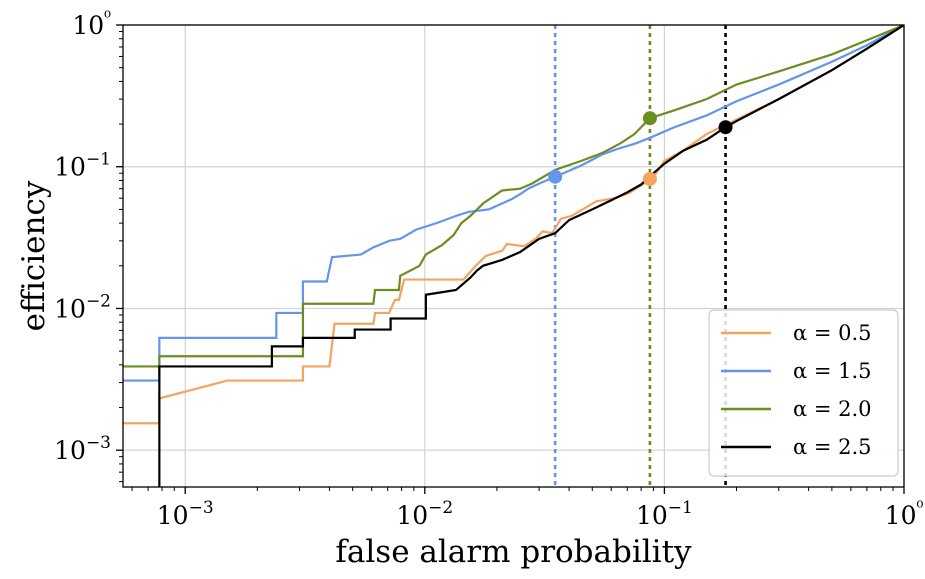 This screenshot has width=925, height=579. I want to click on x-tick-label-0: 10⁻³, so click(185, 514).